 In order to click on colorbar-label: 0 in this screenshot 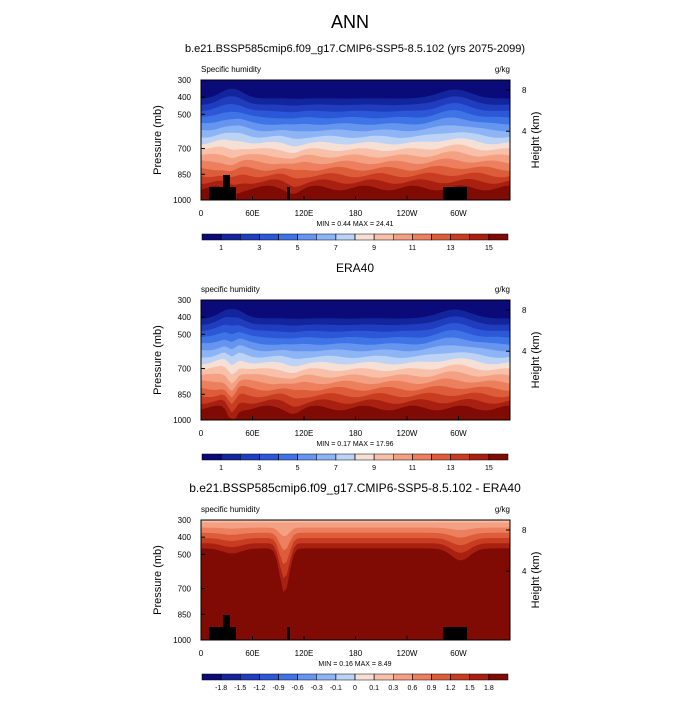, I will do `click(355, 688)`.